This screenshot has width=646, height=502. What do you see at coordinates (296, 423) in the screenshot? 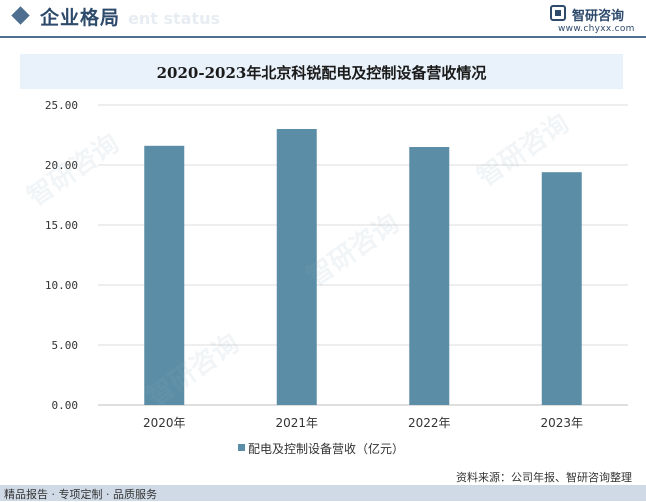
I see `x-tick-label: 2021年` at bounding box center [296, 423].